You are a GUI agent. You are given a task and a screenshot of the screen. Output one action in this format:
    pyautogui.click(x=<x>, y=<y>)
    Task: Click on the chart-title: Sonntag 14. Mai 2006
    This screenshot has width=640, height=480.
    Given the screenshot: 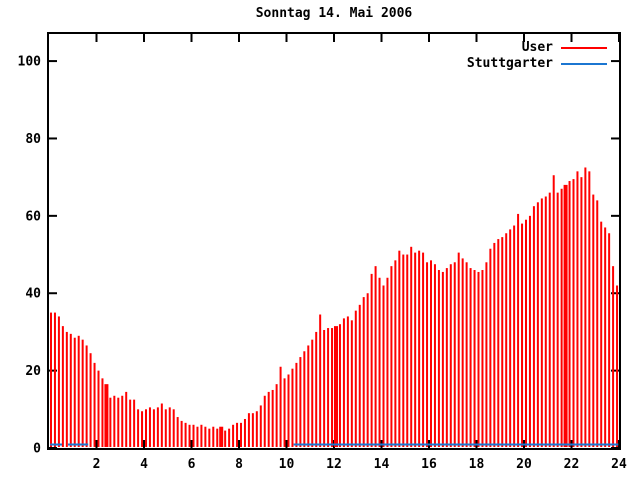 What is the action you would take?
    pyautogui.click(x=334, y=13)
    